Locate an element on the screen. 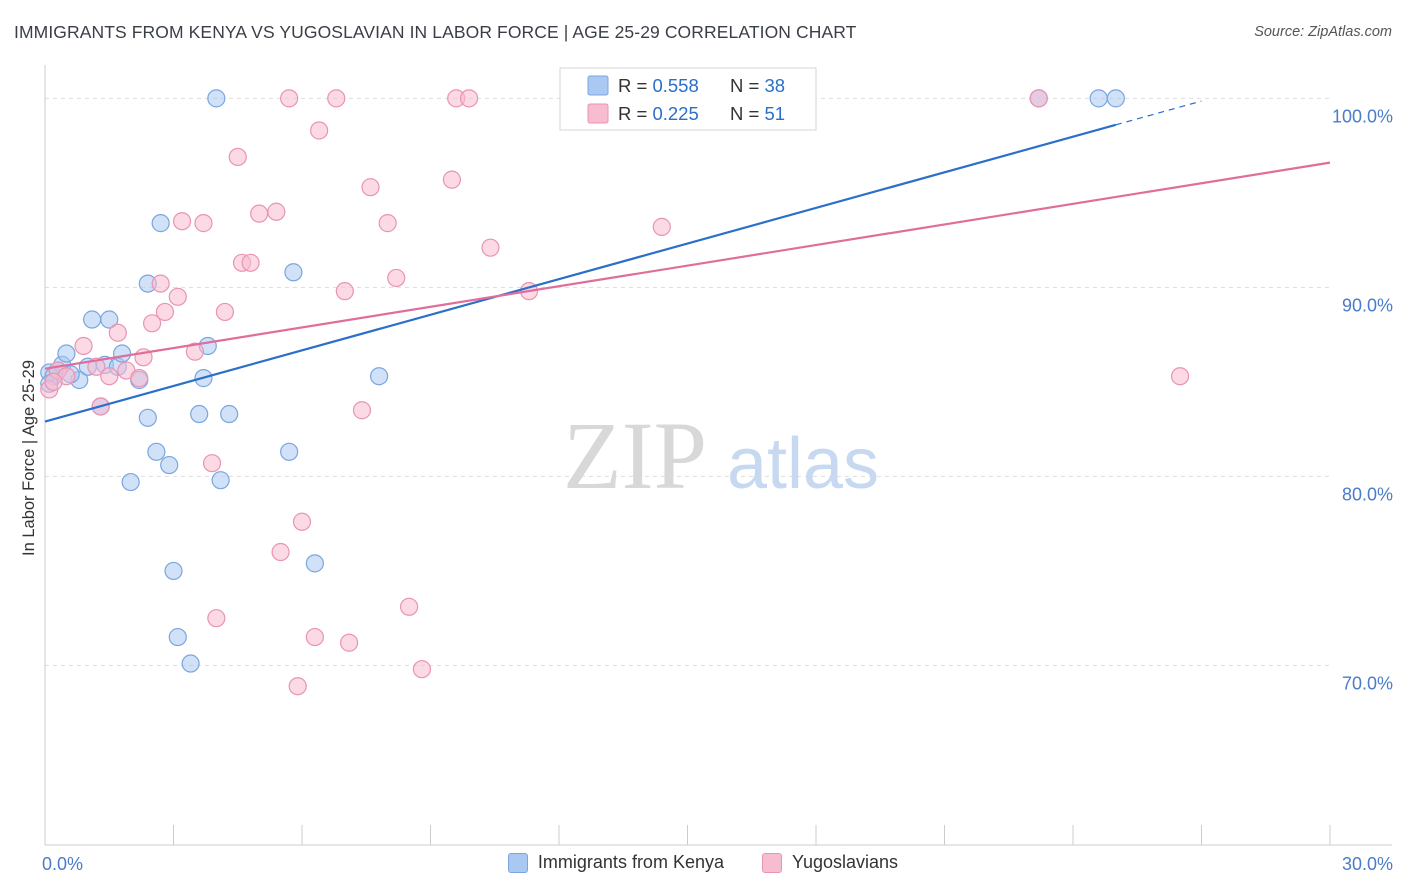 This screenshot has width=1406, height=892. legend-n-value-yugo: 51 is located at coordinates (774, 113).